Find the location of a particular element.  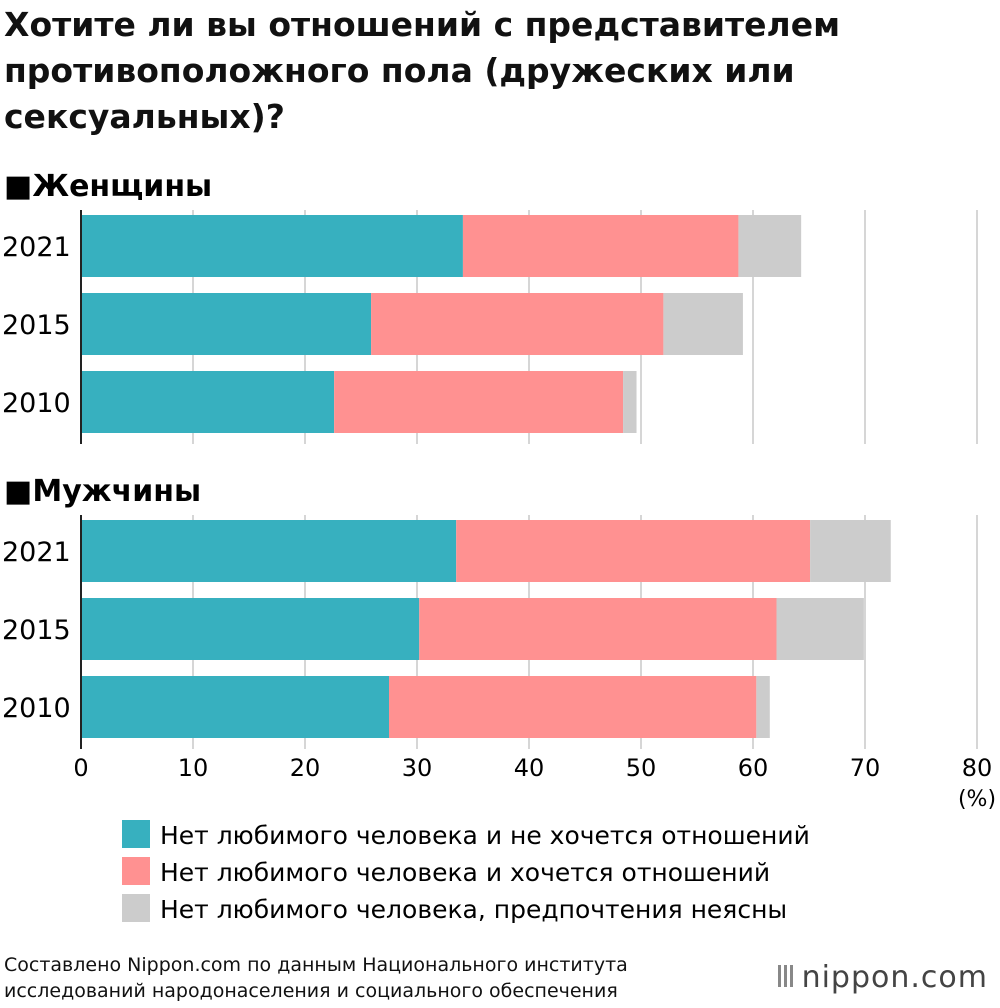

group-heading: ■Женщины is located at coordinates (108, 186).